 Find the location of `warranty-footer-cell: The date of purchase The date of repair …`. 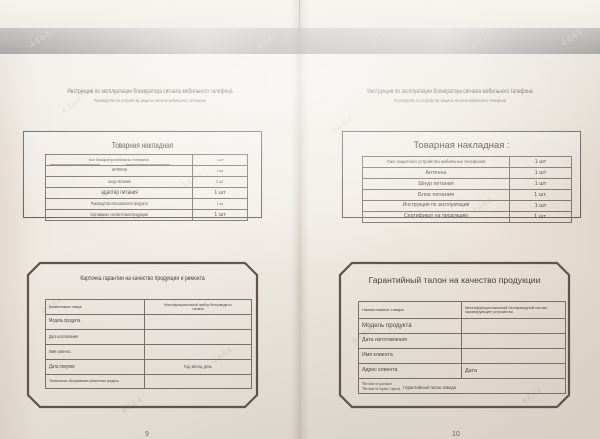

warranty-footer-cell: The date of purchase The date of repair … is located at coordinates (462, 386).